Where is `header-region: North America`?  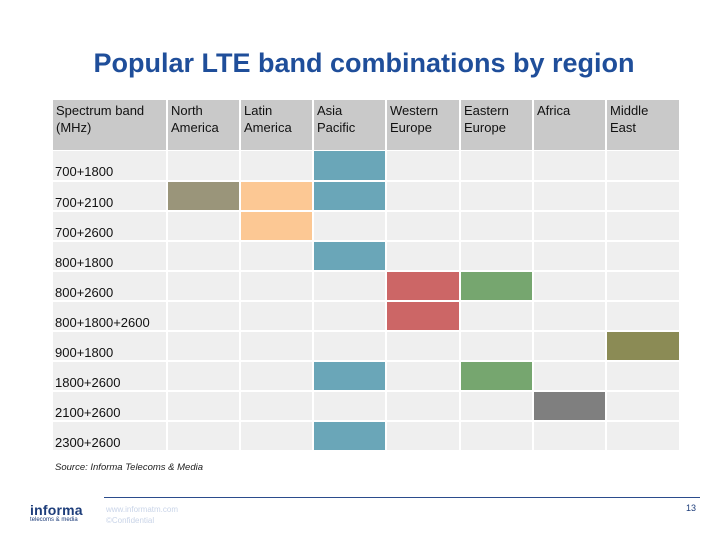 header-region: North America is located at coordinates (204, 126).